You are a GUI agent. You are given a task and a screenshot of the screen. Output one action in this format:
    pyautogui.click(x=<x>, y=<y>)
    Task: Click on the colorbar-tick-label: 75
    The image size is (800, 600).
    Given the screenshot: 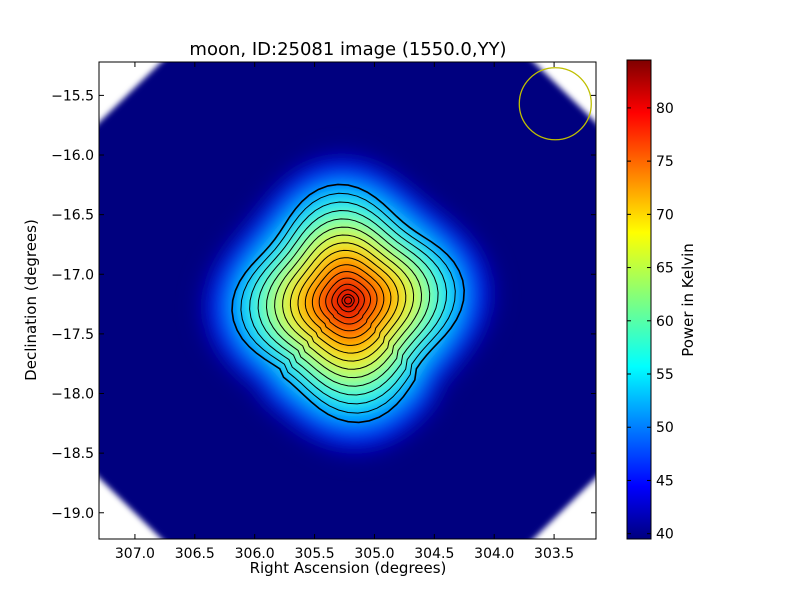 What is the action you would take?
    pyautogui.click(x=665, y=162)
    